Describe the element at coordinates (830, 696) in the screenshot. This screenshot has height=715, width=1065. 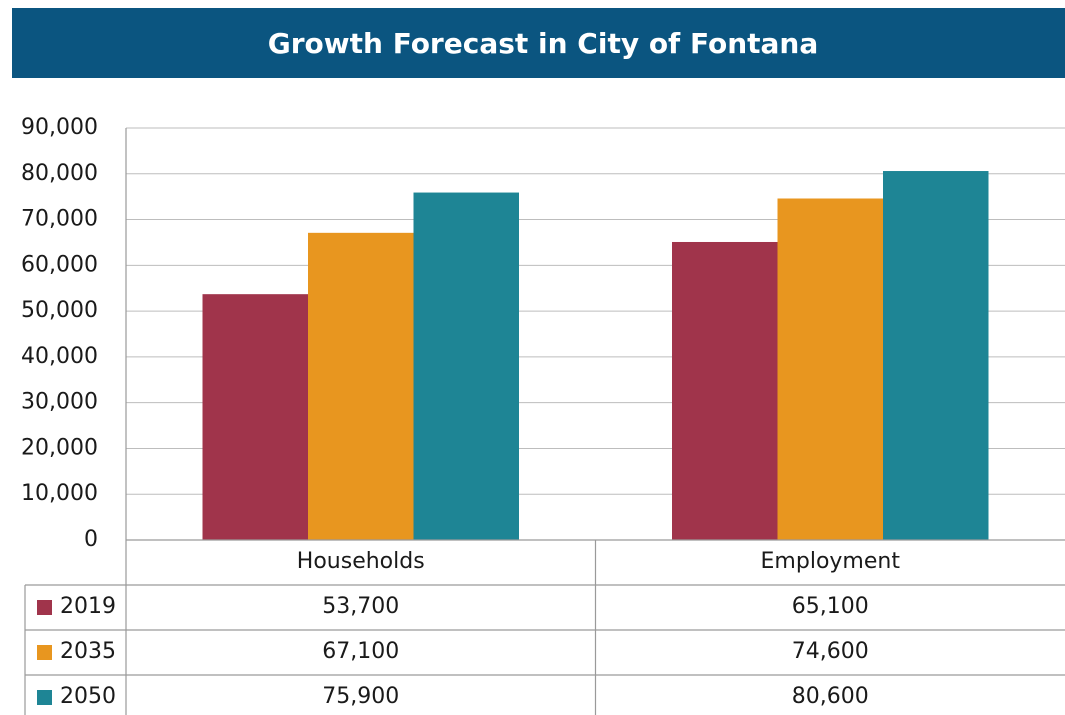
I see `table-value: 80,600` at that location.